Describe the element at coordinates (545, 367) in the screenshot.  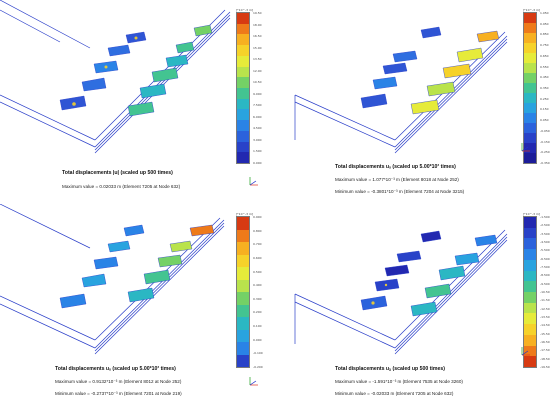
I see `legend-tick-label: -19.50` at that location.